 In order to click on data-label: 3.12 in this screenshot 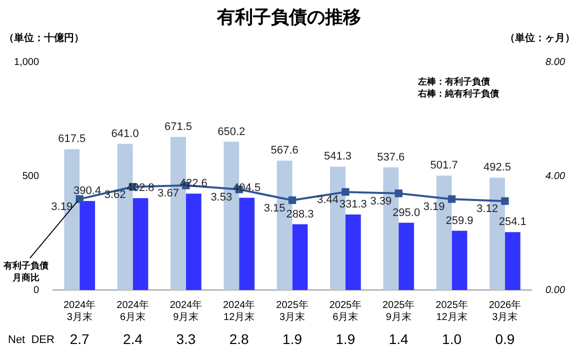, I will do `click(487, 209)`.